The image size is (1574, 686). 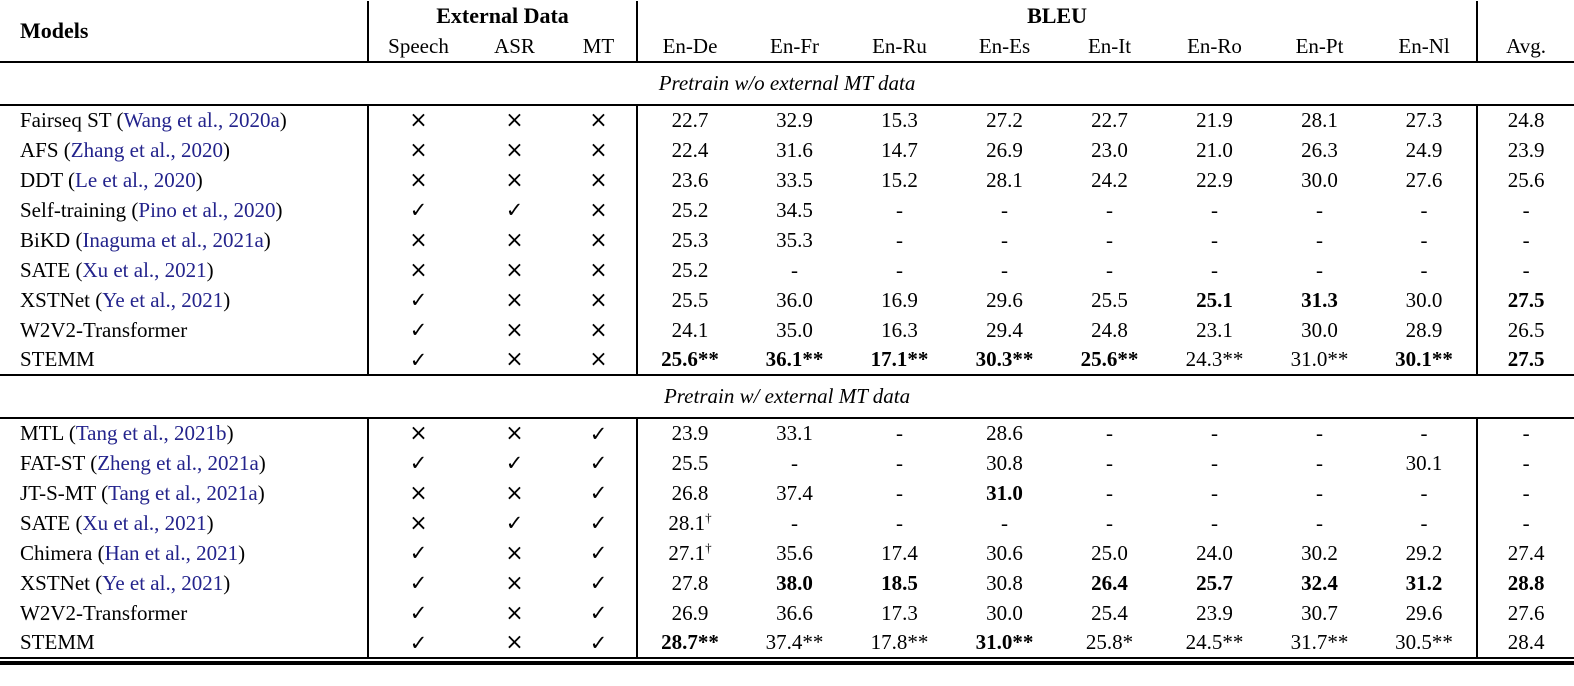 What do you see at coordinates (1525, 463) in the screenshot?
I see `avg-cell: -` at bounding box center [1525, 463].